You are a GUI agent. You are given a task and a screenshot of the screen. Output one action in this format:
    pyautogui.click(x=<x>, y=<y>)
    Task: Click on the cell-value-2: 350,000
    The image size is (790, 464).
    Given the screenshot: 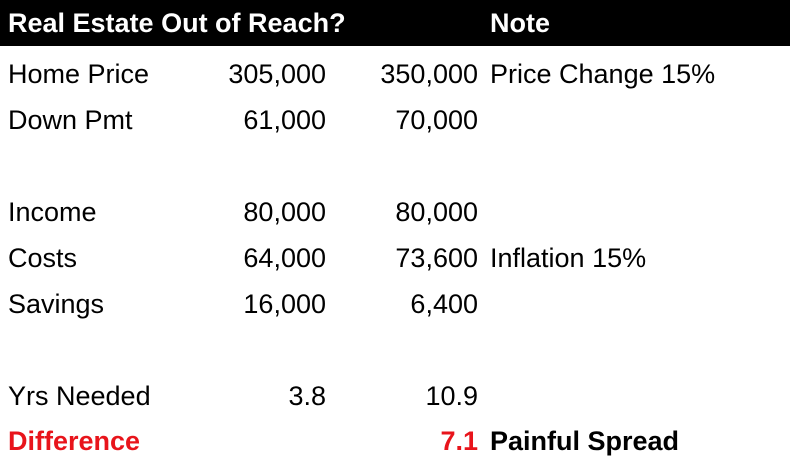 What is the action you would take?
    pyautogui.click(x=429, y=74)
    